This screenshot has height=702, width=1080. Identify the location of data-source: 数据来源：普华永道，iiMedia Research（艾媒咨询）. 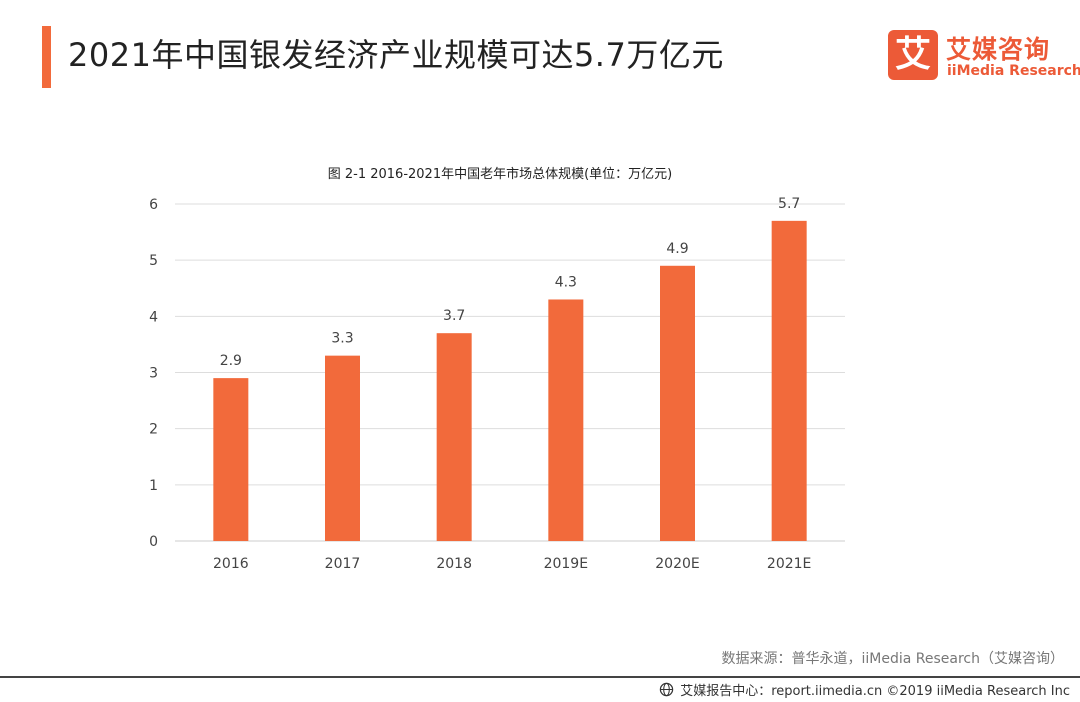
(893, 659).